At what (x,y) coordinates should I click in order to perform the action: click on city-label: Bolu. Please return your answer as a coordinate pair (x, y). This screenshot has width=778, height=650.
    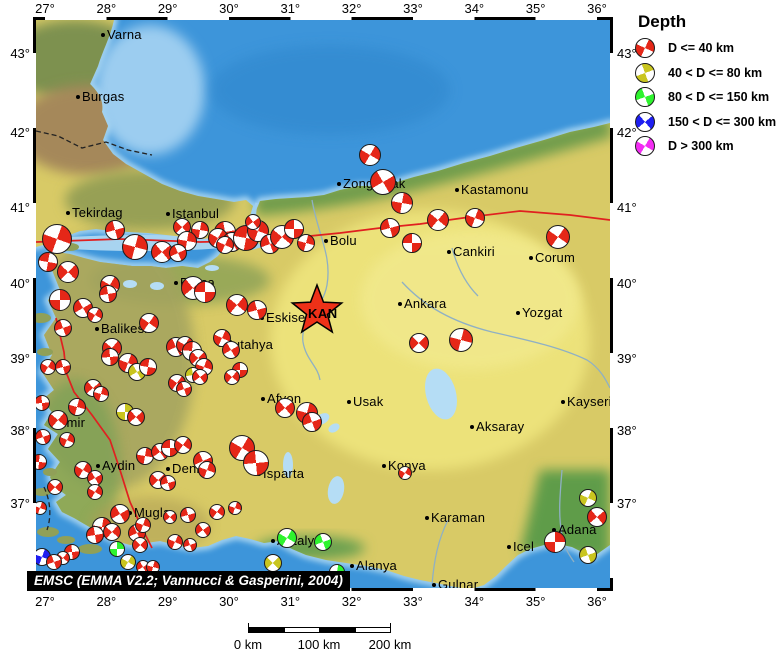
    Looking at the image, I should click on (343, 240).